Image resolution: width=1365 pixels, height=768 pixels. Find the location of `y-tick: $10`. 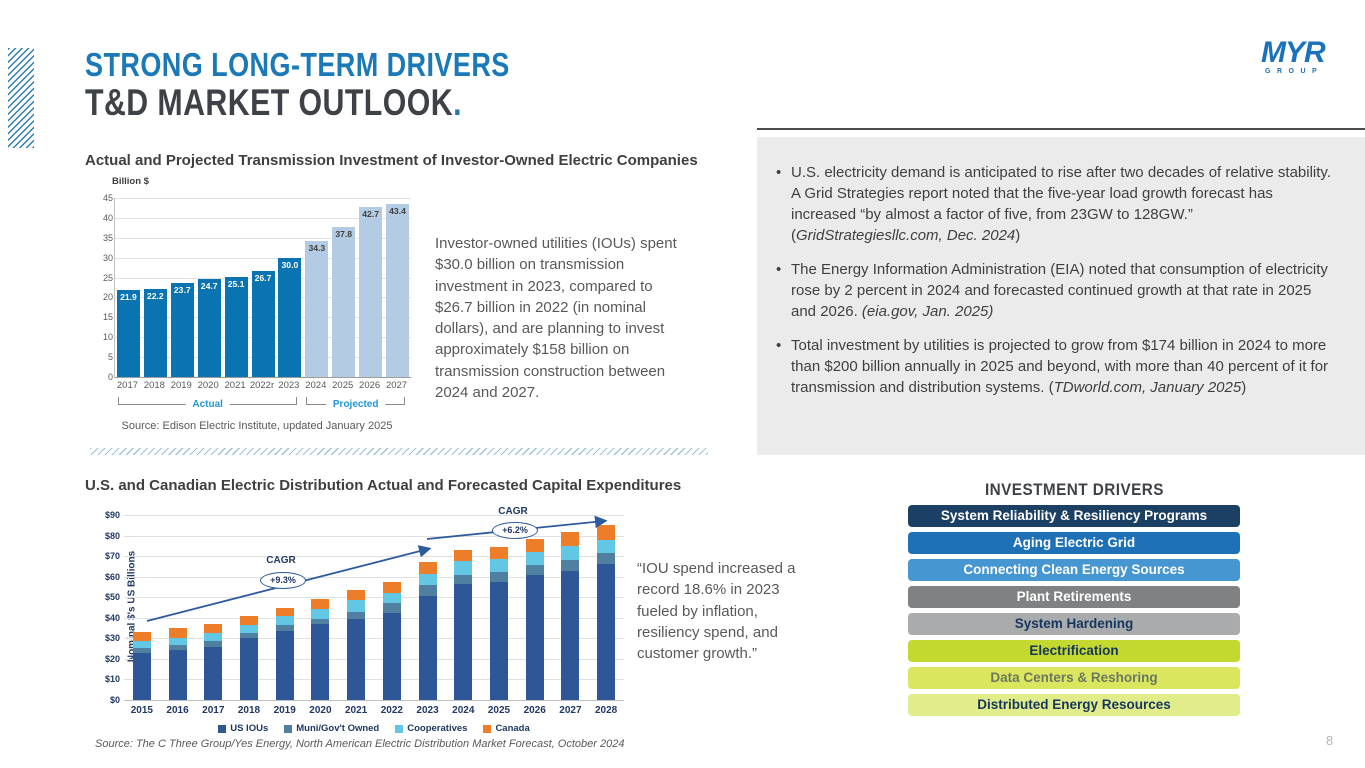

y-tick: $10 is located at coordinates (112, 679).